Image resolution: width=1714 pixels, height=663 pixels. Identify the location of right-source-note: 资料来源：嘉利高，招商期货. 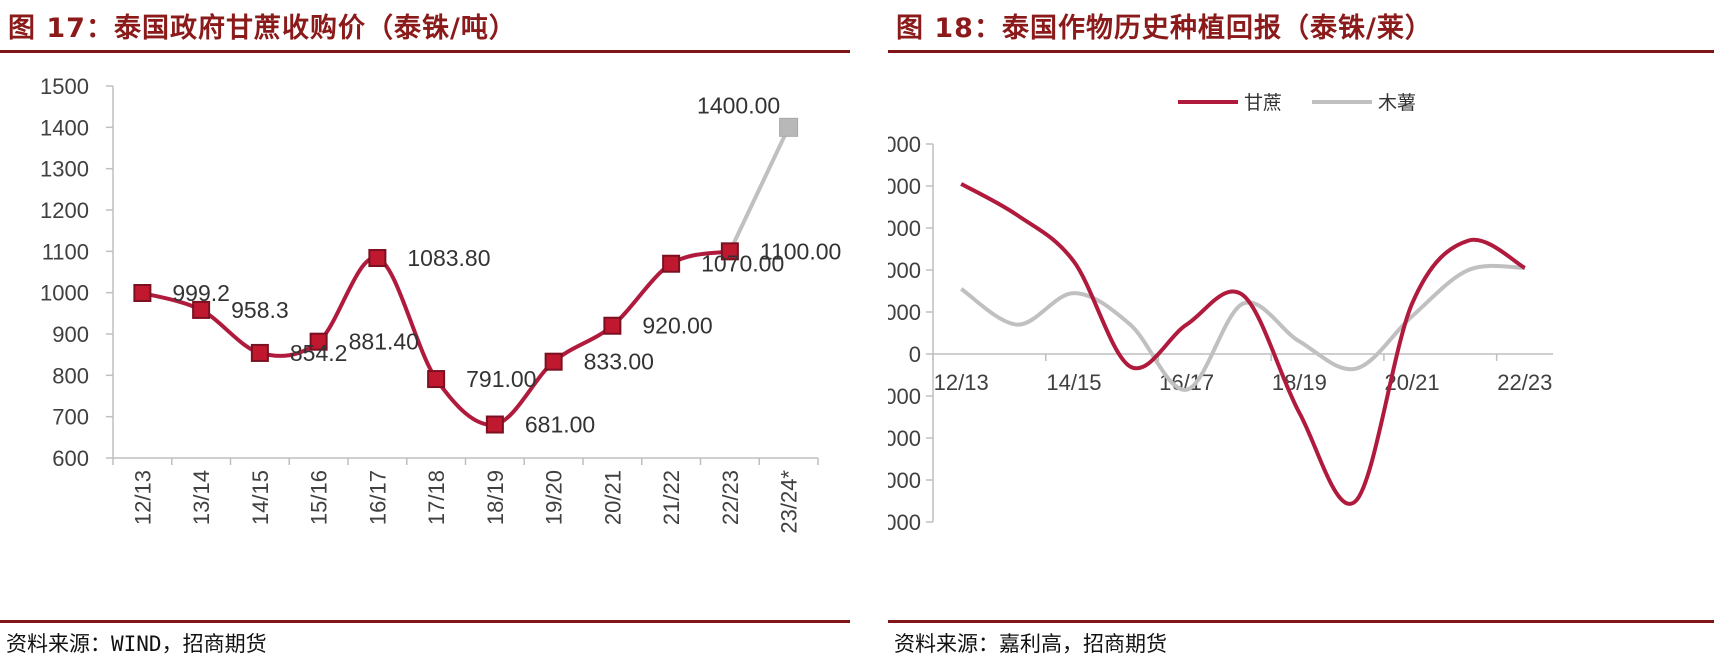
(1030, 644).